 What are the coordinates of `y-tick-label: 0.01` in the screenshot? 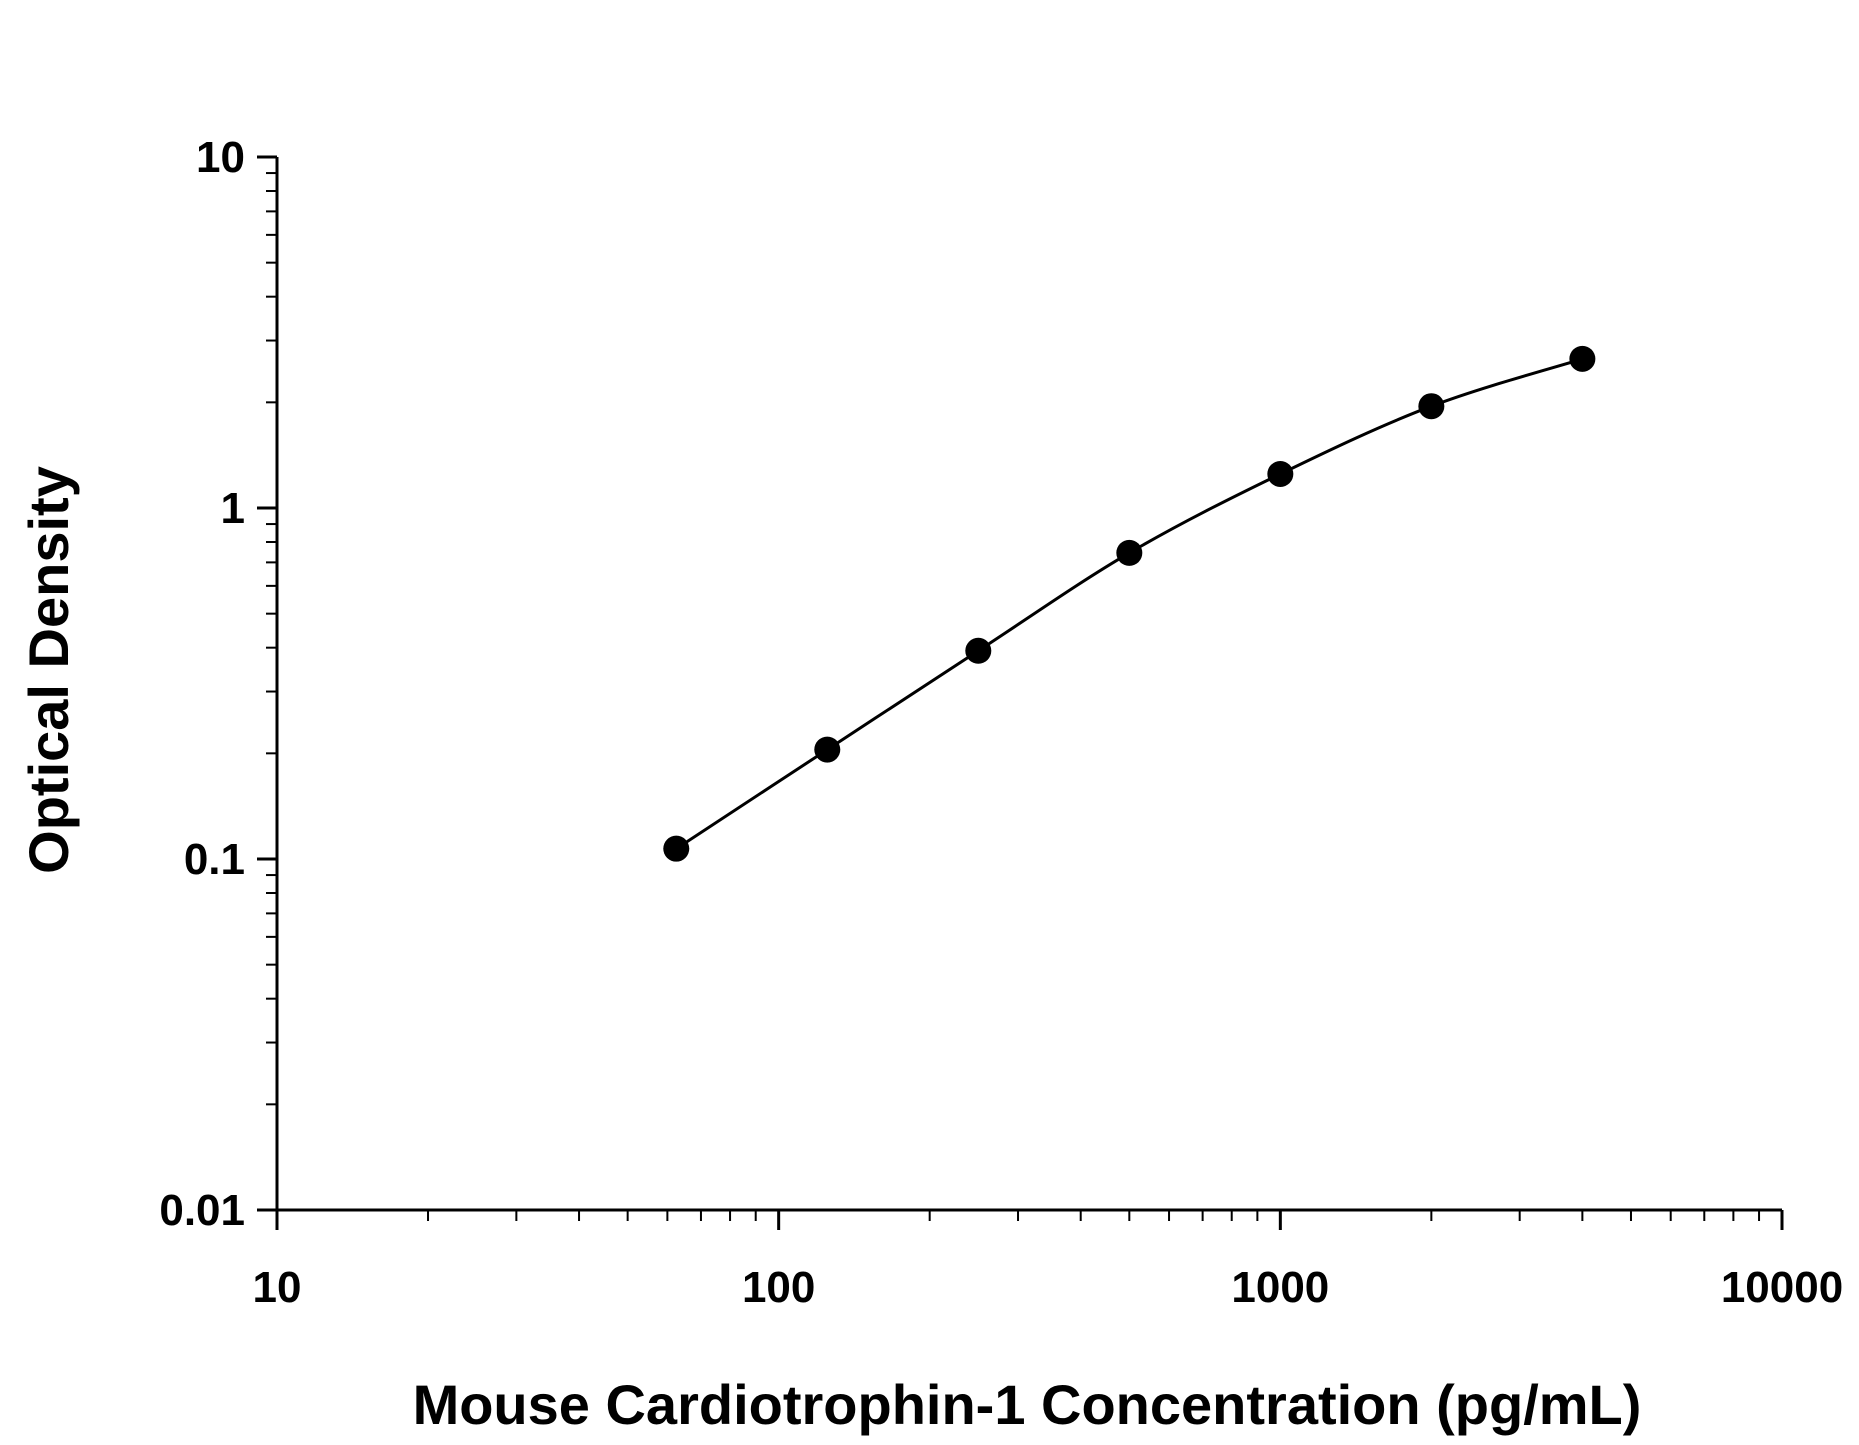 It's located at (202, 1210).